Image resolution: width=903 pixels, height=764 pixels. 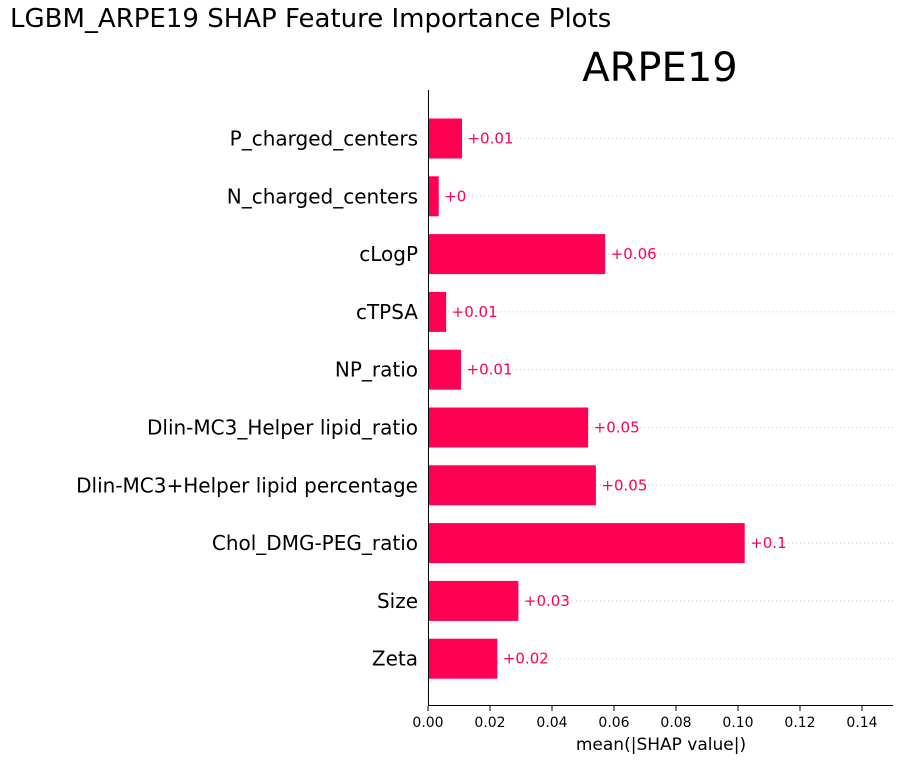 I want to click on category-label: cLogP, so click(x=388, y=254).